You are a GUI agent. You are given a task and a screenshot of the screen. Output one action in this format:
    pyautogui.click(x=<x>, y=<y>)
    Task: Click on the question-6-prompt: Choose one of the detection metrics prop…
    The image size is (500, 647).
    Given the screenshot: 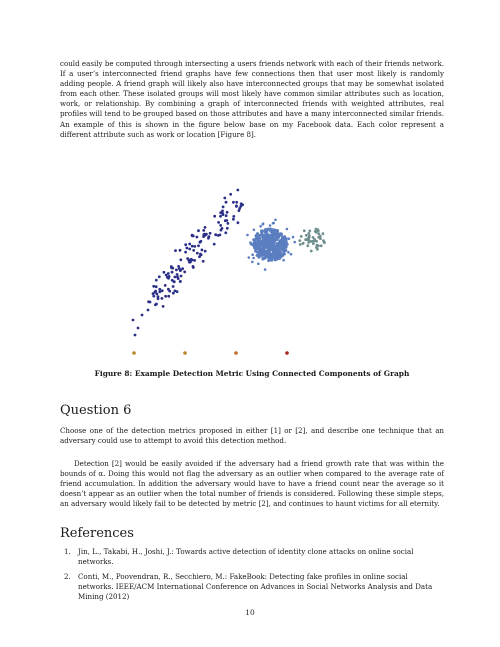 What is the action you would take?
    pyautogui.click(x=252, y=436)
    